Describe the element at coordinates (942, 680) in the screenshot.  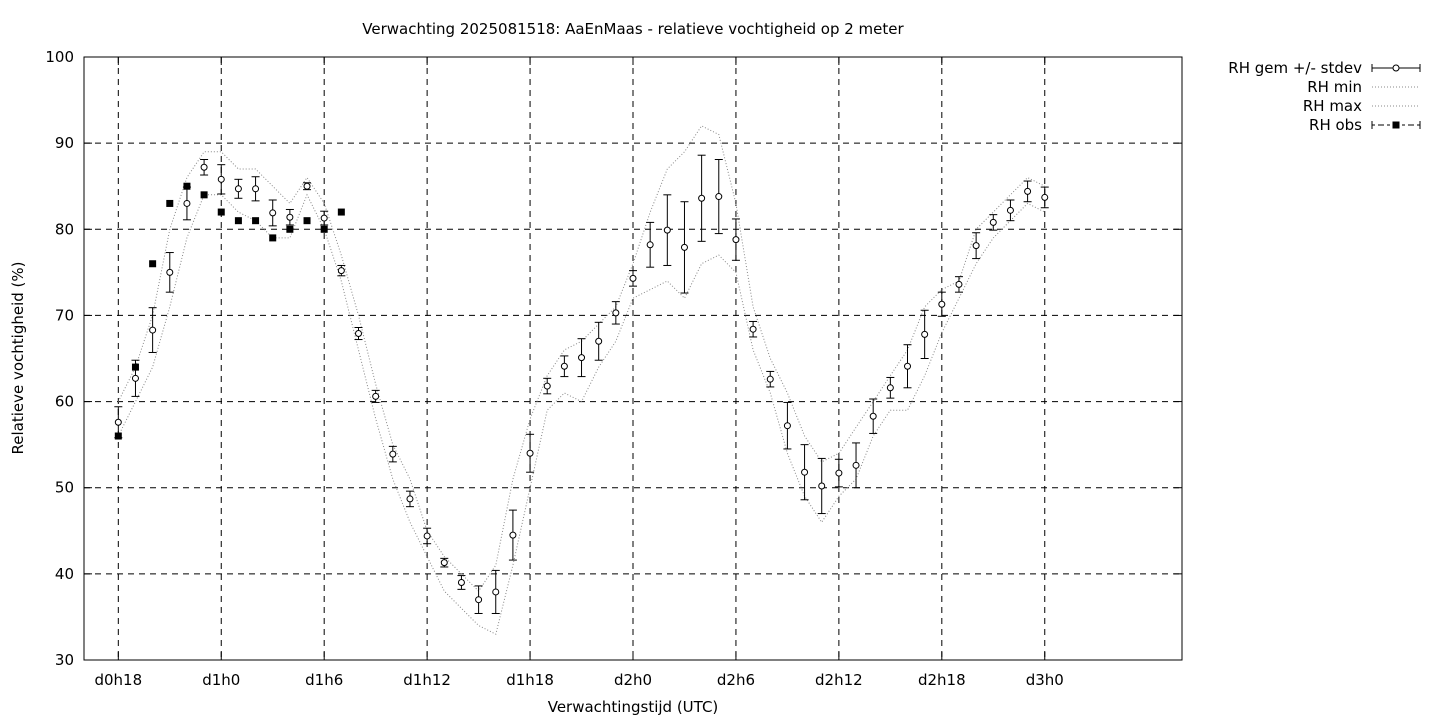
I see `x-tick-label: d2h18` at that location.